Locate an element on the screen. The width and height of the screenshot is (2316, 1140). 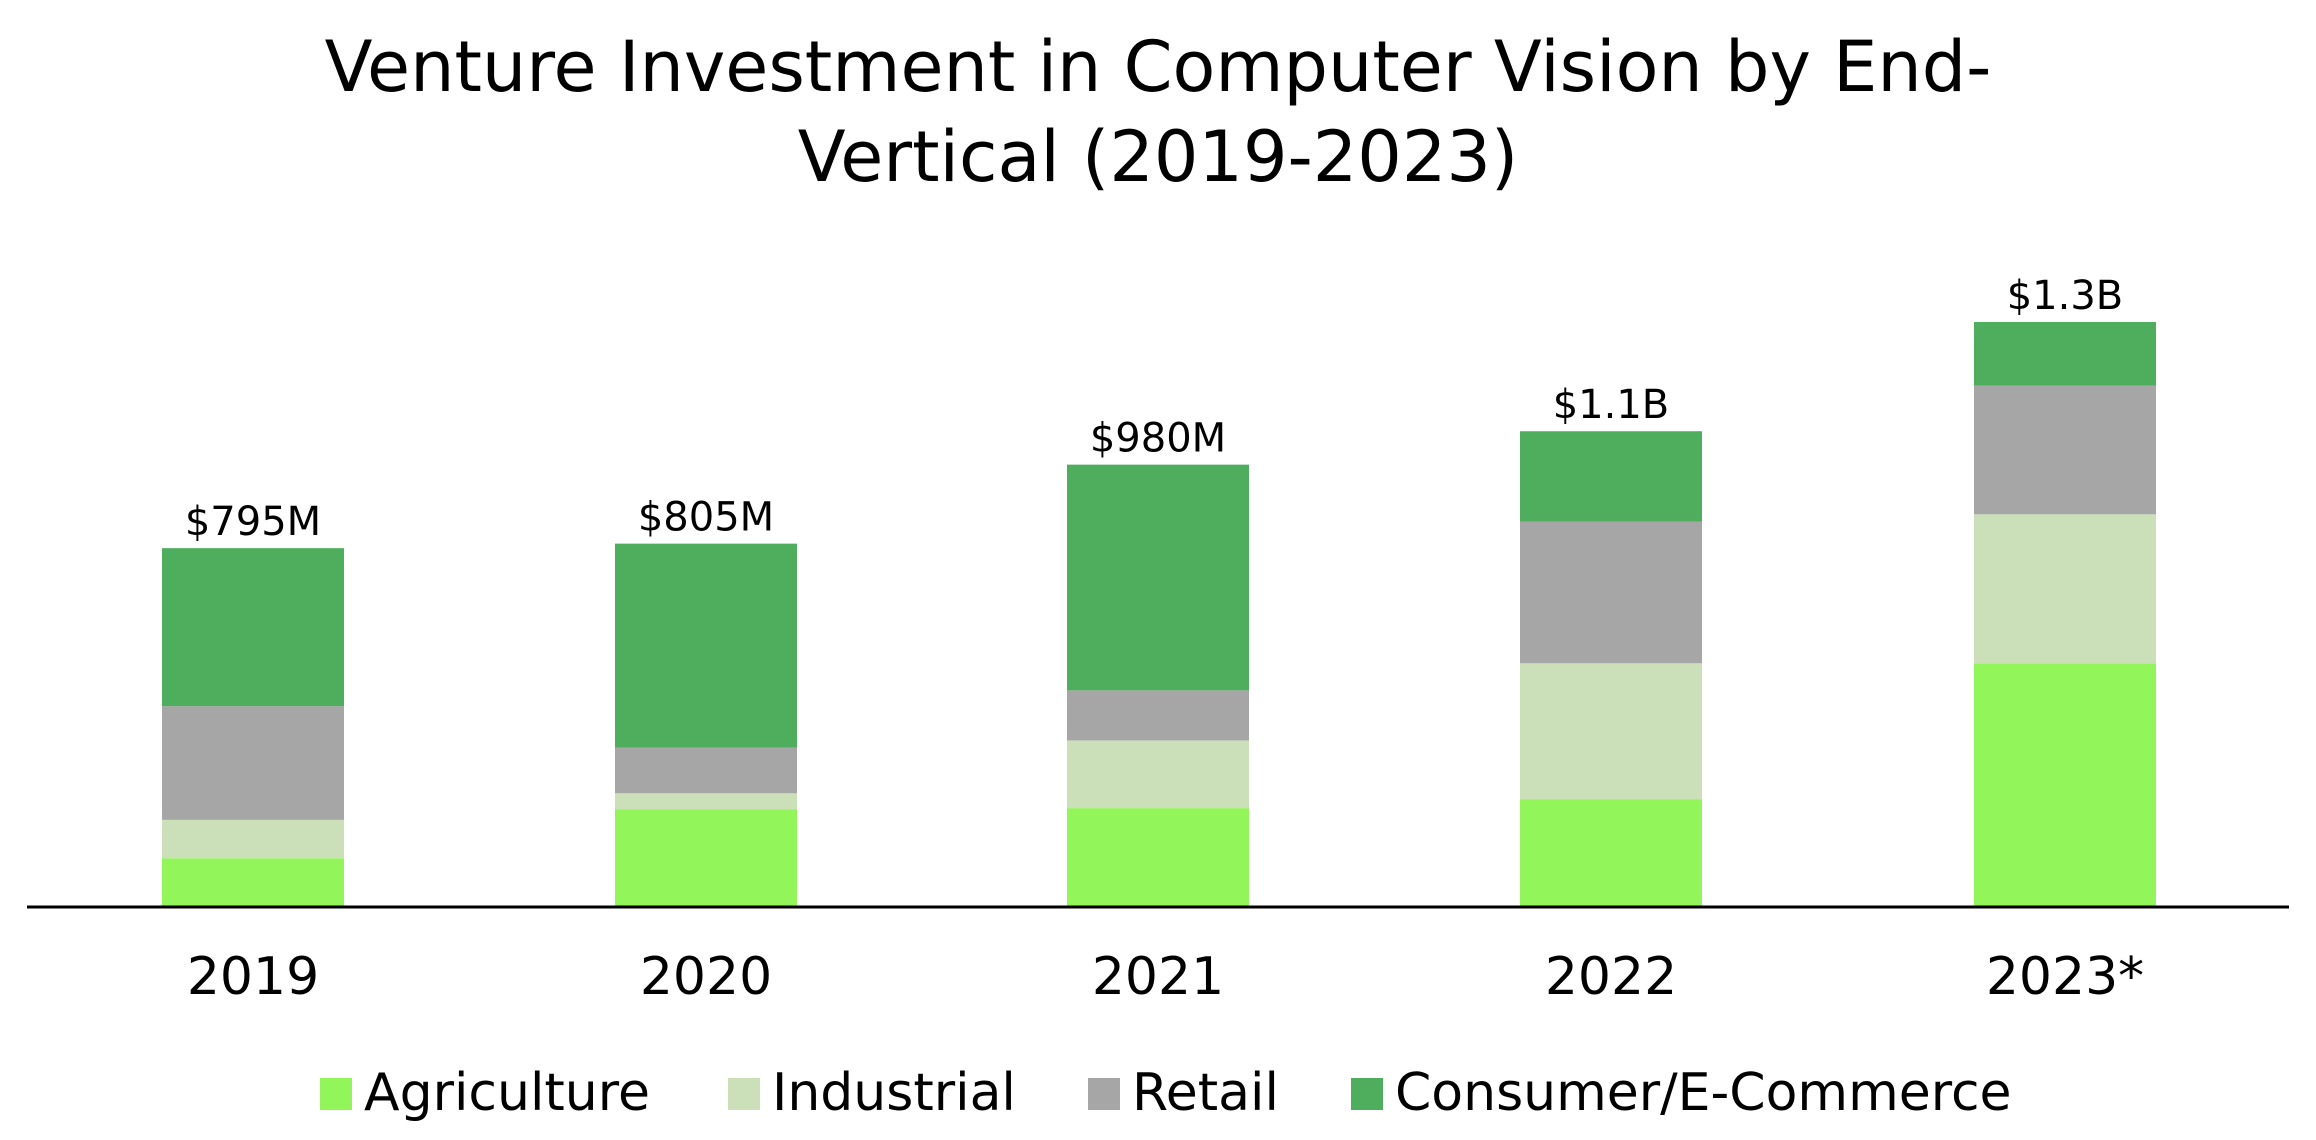
total-label: $1.3B is located at coordinates (2065, 296).